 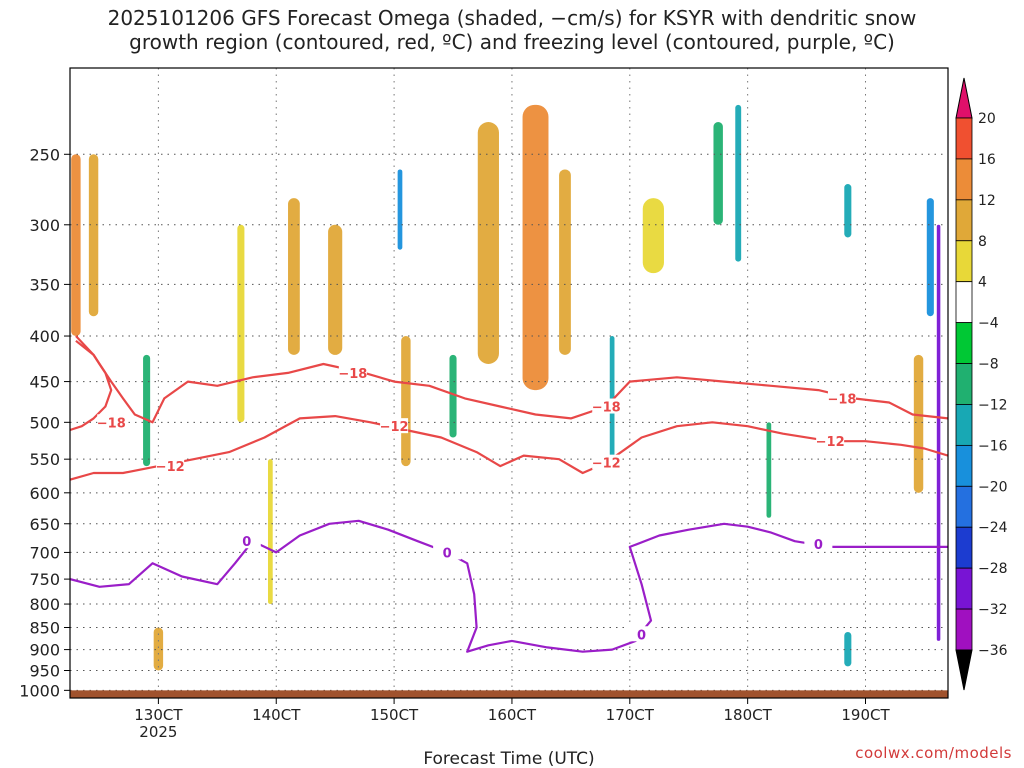 I want to click on colorbar-label: 20, so click(x=987, y=119).